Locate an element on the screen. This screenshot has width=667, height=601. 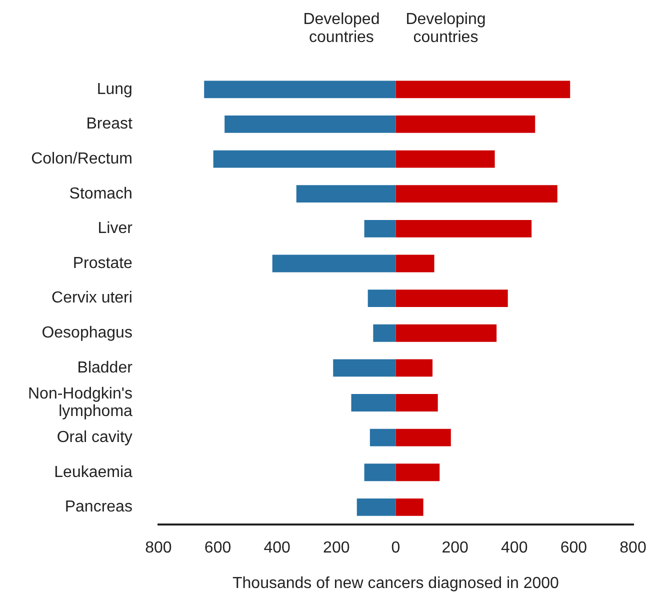
y-tick-label: Leukaemia is located at coordinates (93, 472).